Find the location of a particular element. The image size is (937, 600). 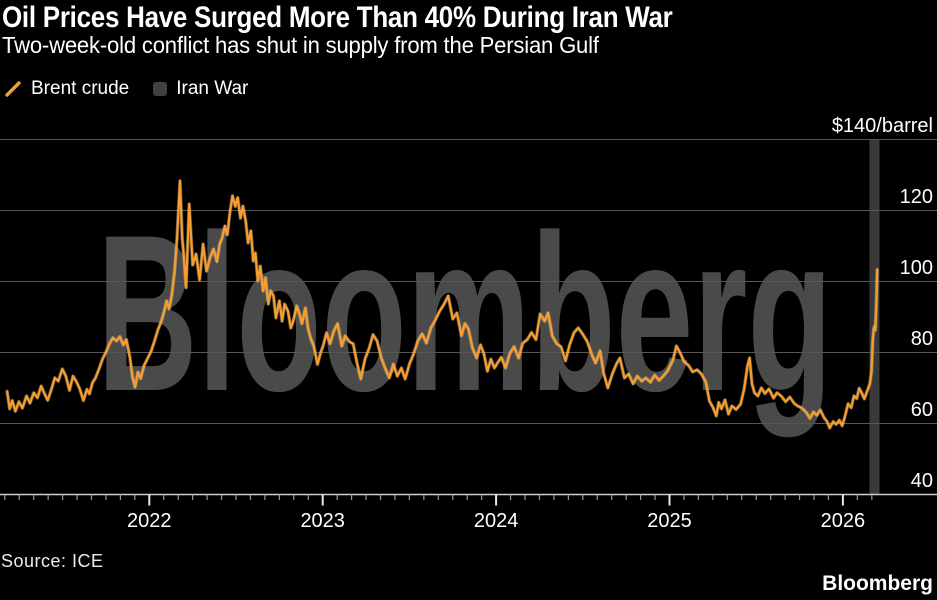

legend-item-iran-war: Iran War is located at coordinates (200, 89).